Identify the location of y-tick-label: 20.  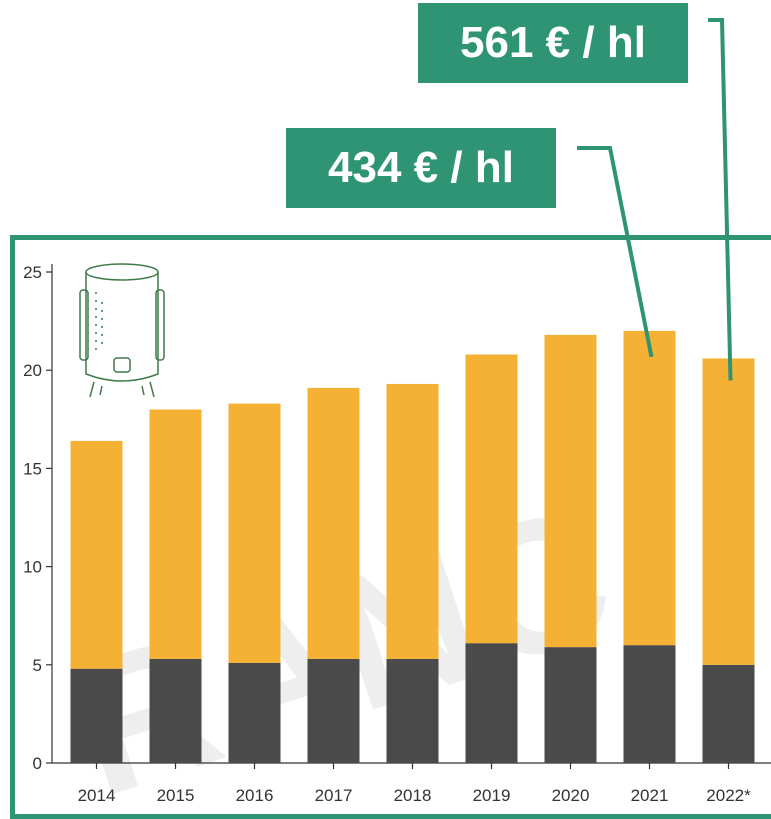
(32, 370).